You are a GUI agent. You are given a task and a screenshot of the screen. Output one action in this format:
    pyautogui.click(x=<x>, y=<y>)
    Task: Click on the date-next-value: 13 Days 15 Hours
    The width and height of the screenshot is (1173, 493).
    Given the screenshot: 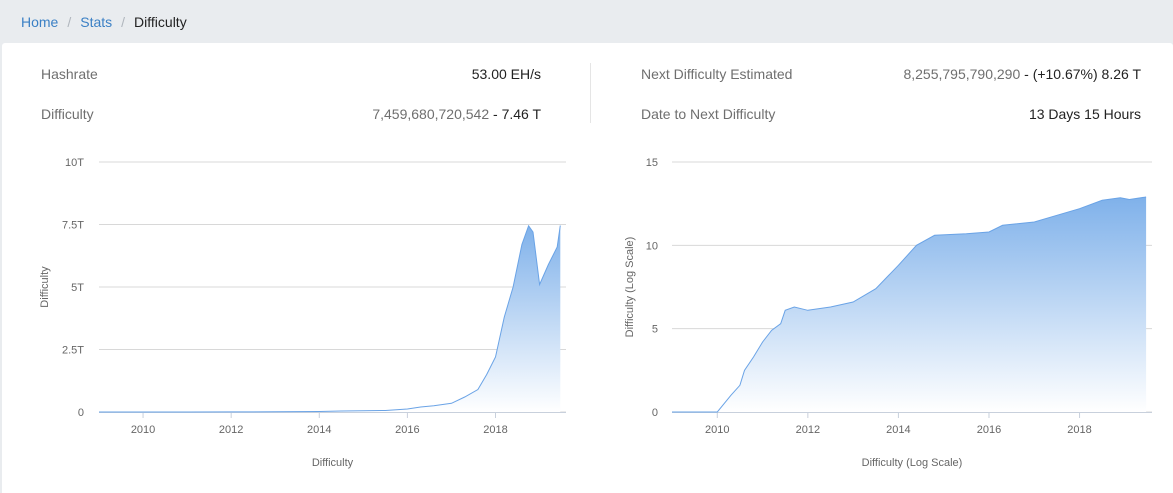 What is the action you would take?
    pyautogui.click(x=1084, y=114)
    